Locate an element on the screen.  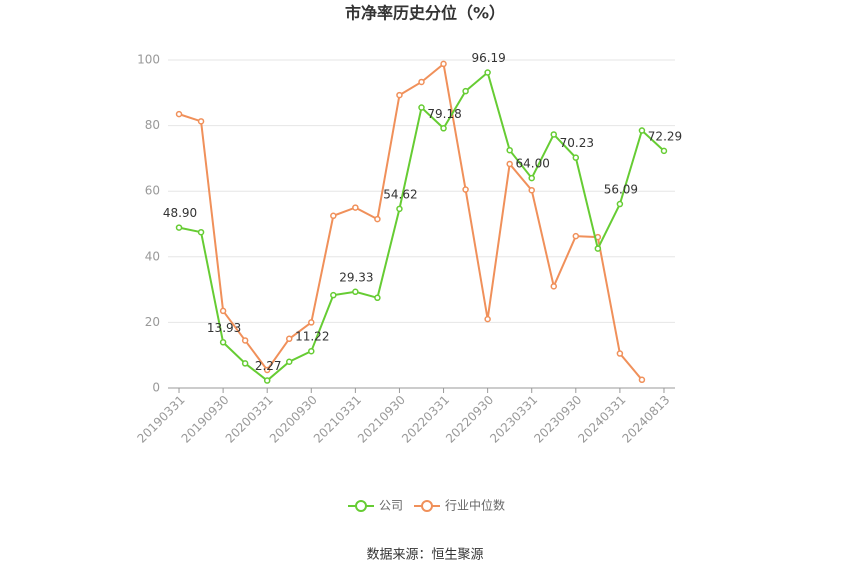
y-tick-label: 0 is located at coordinates (156, 388).